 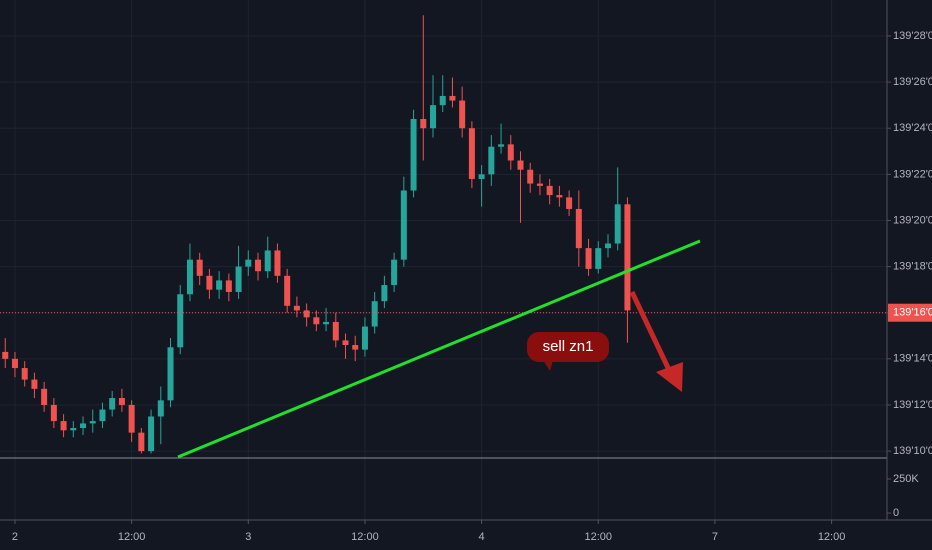 I want to click on y-tick-label: 139'28'0, so click(x=912, y=36).